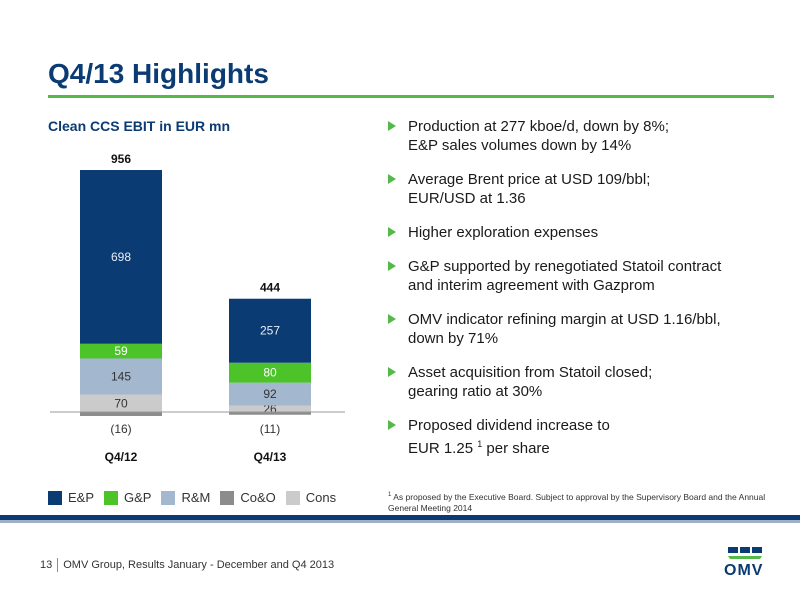  What do you see at coordinates (158, 73) in the screenshot?
I see `page-title: Q4/13 Highlights` at bounding box center [158, 73].